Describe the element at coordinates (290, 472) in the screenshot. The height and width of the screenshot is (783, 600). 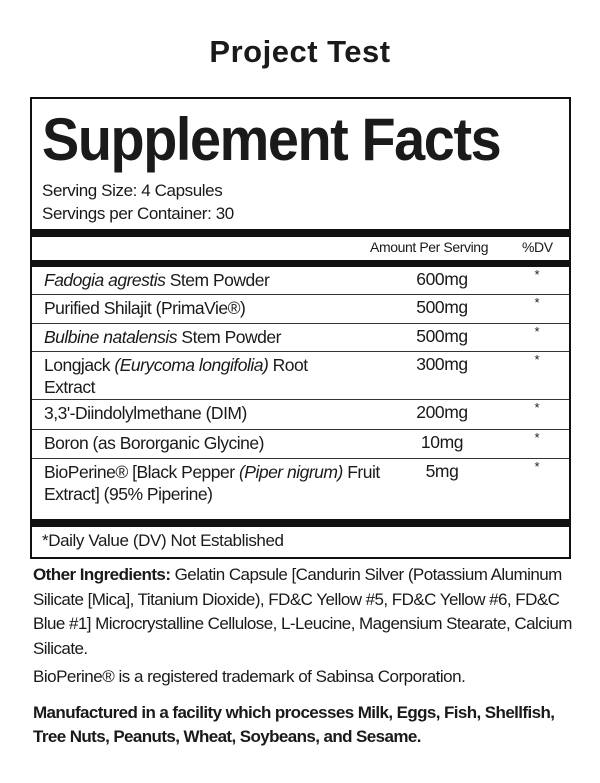
I see `ingredient-name-part: (Piper nigrum)` at that location.